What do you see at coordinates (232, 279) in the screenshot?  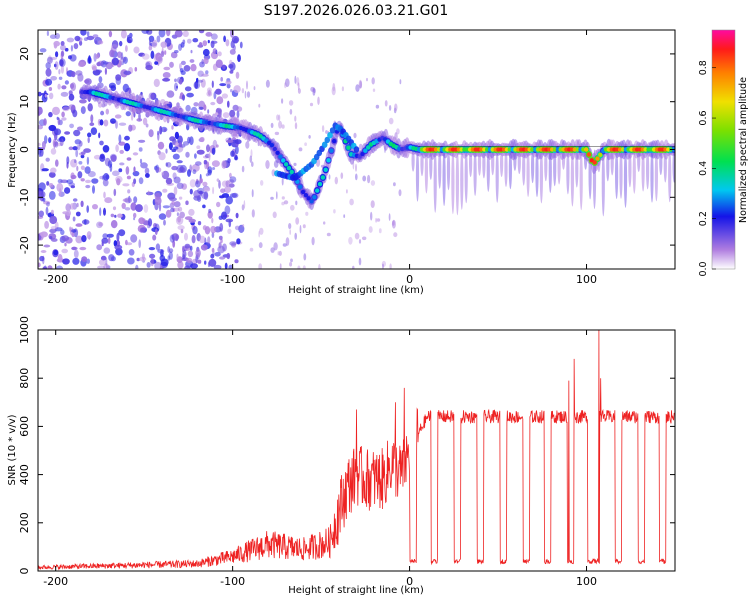 I see `x-tick-label: -100` at bounding box center [232, 279].